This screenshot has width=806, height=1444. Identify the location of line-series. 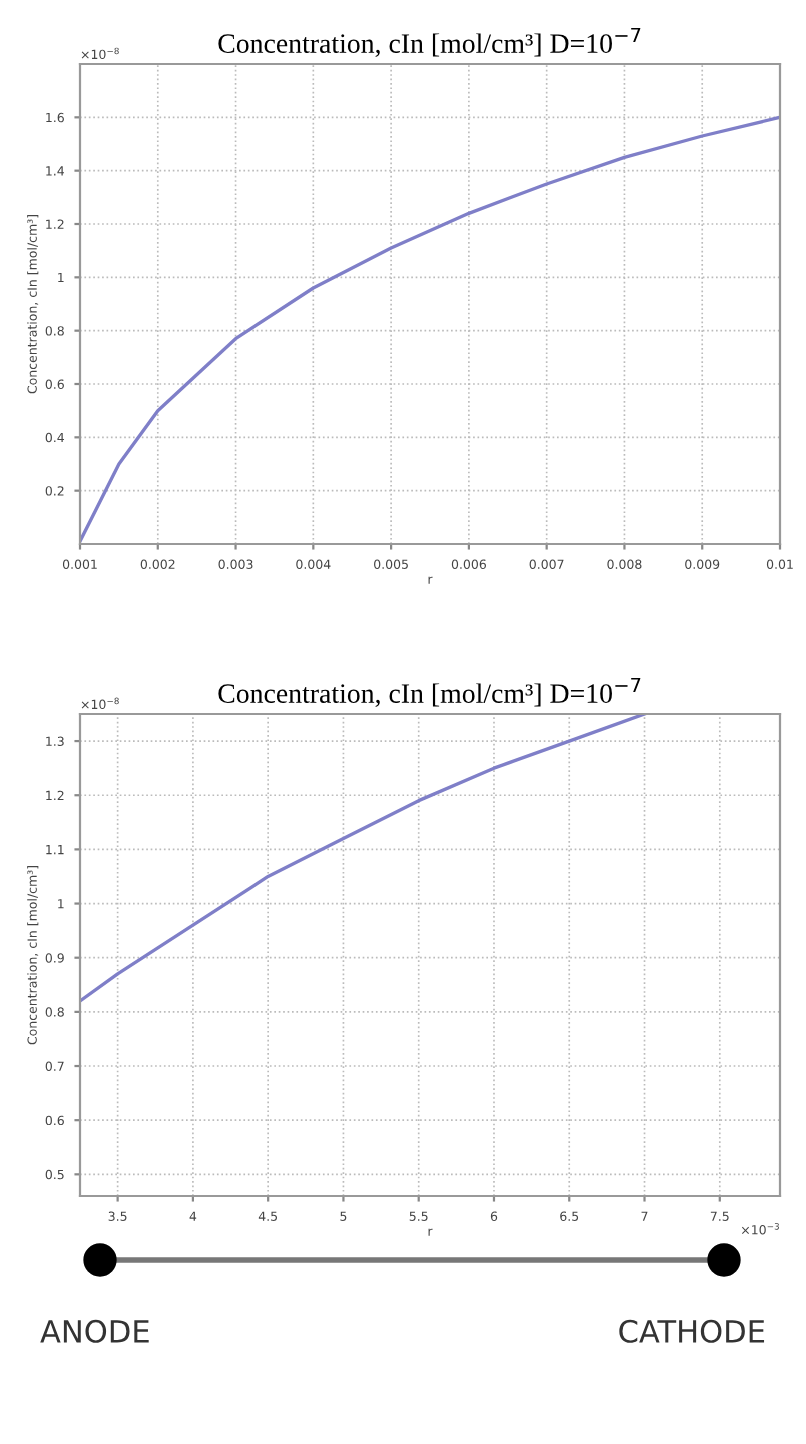
(363, 858).